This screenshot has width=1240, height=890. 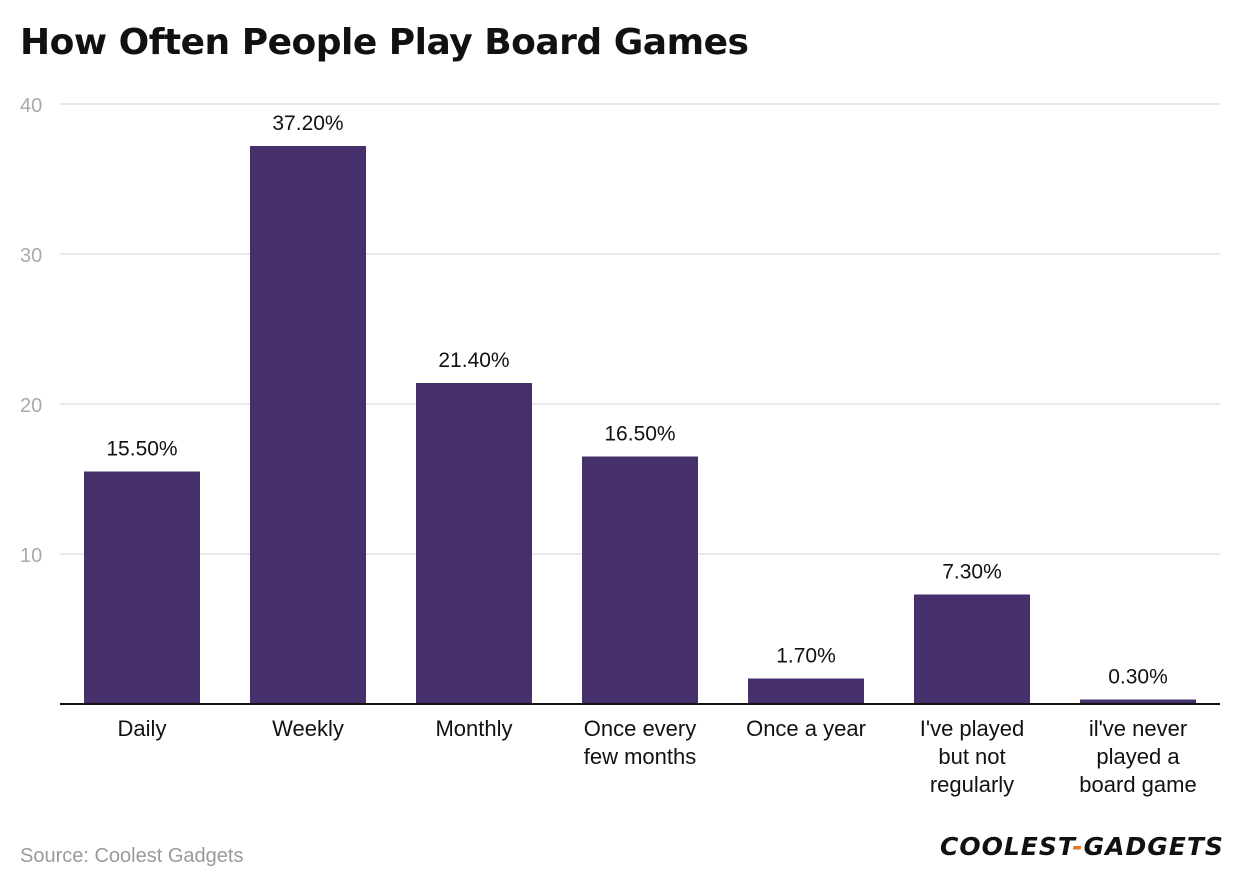 What do you see at coordinates (141, 449) in the screenshot?
I see `data-label: 15.50%` at bounding box center [141, 449].